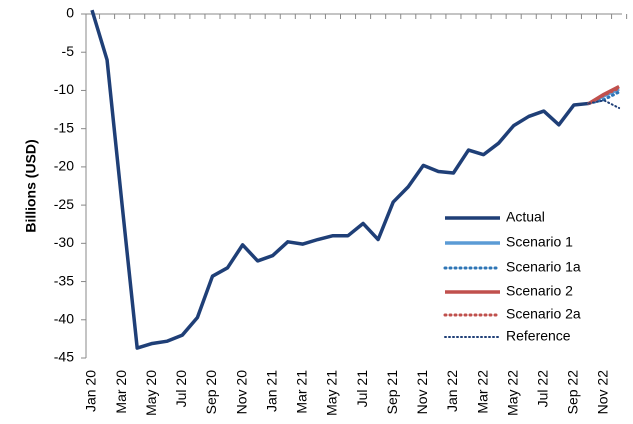  I want to click on y-tick-label: 0, so click(70, 13).